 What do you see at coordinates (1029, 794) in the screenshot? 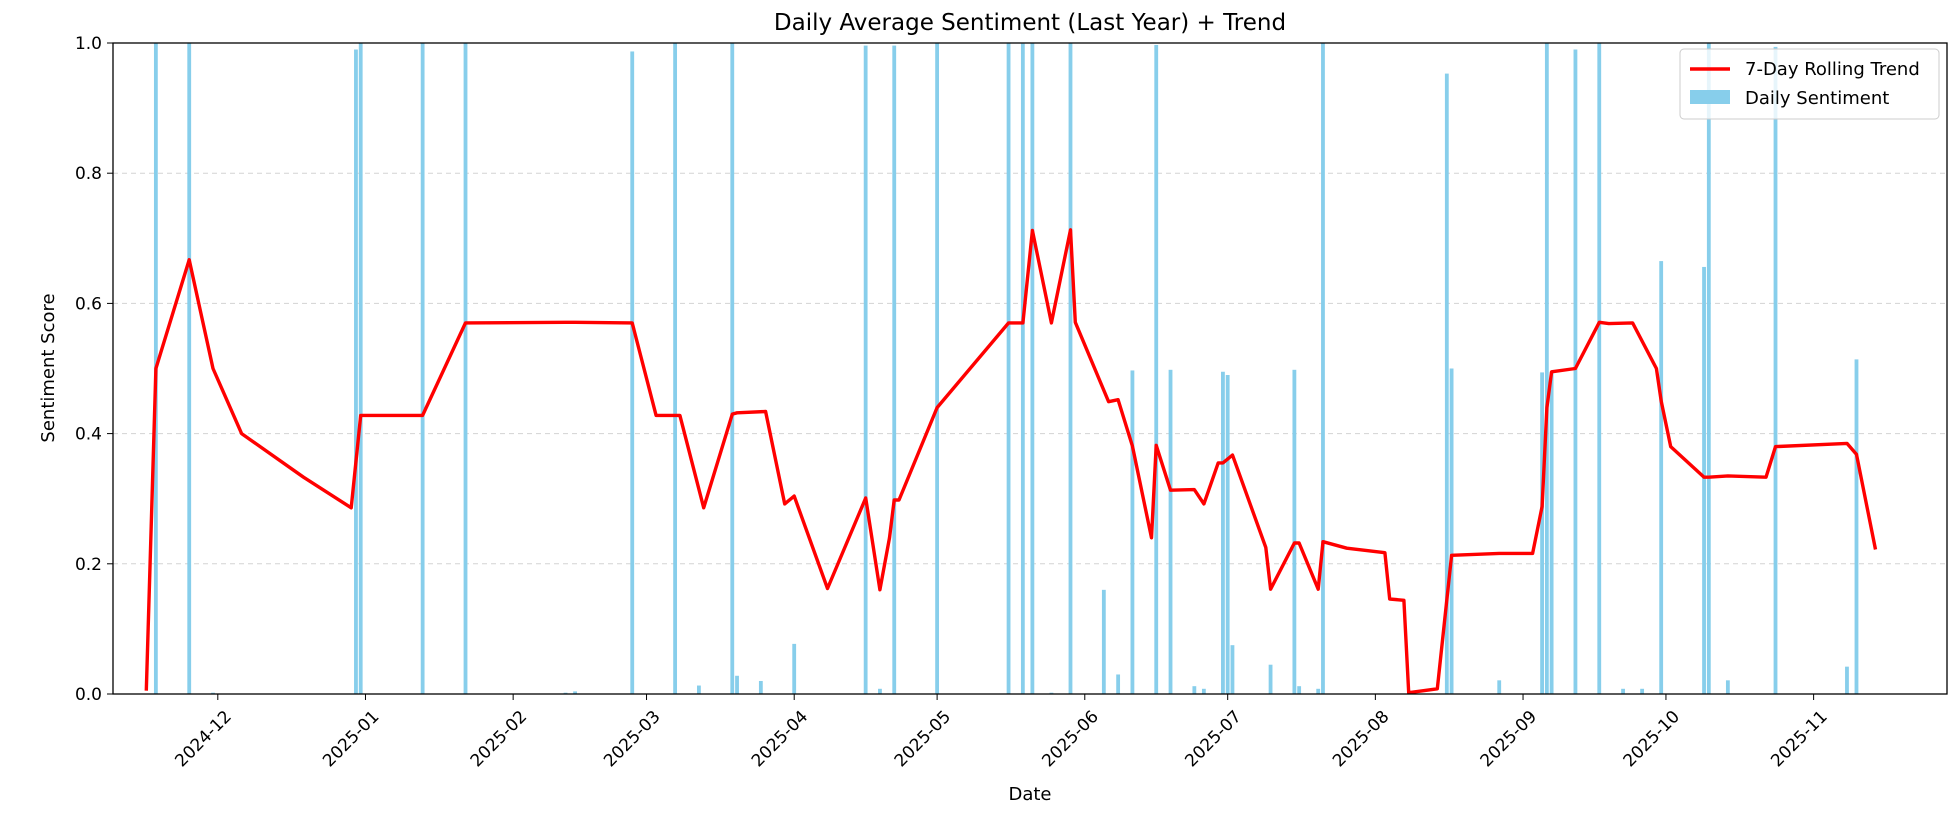
I see `x-axis-label: Date` at bounding box center [1029, 794].